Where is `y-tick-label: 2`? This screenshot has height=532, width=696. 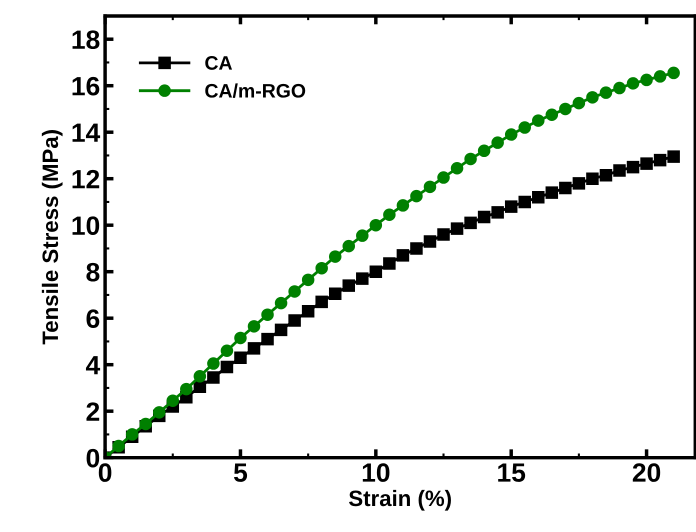
y-tick-label: 2 is located at coordinates (93, 411).